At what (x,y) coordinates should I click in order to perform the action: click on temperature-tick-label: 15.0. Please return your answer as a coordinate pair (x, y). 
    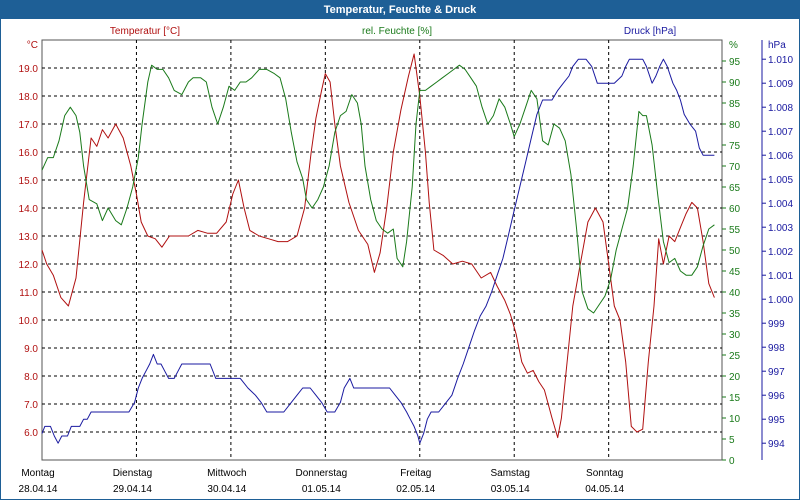
    Looking at the image, I should click on (29, 181).